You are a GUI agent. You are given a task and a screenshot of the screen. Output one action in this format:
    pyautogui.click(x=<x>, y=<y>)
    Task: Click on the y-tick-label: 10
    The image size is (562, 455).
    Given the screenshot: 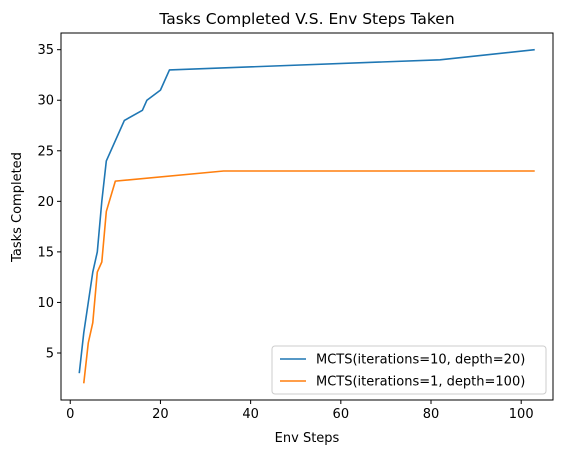 What is the action you would take?
    pyautogui.click(x=45, y=303)
    